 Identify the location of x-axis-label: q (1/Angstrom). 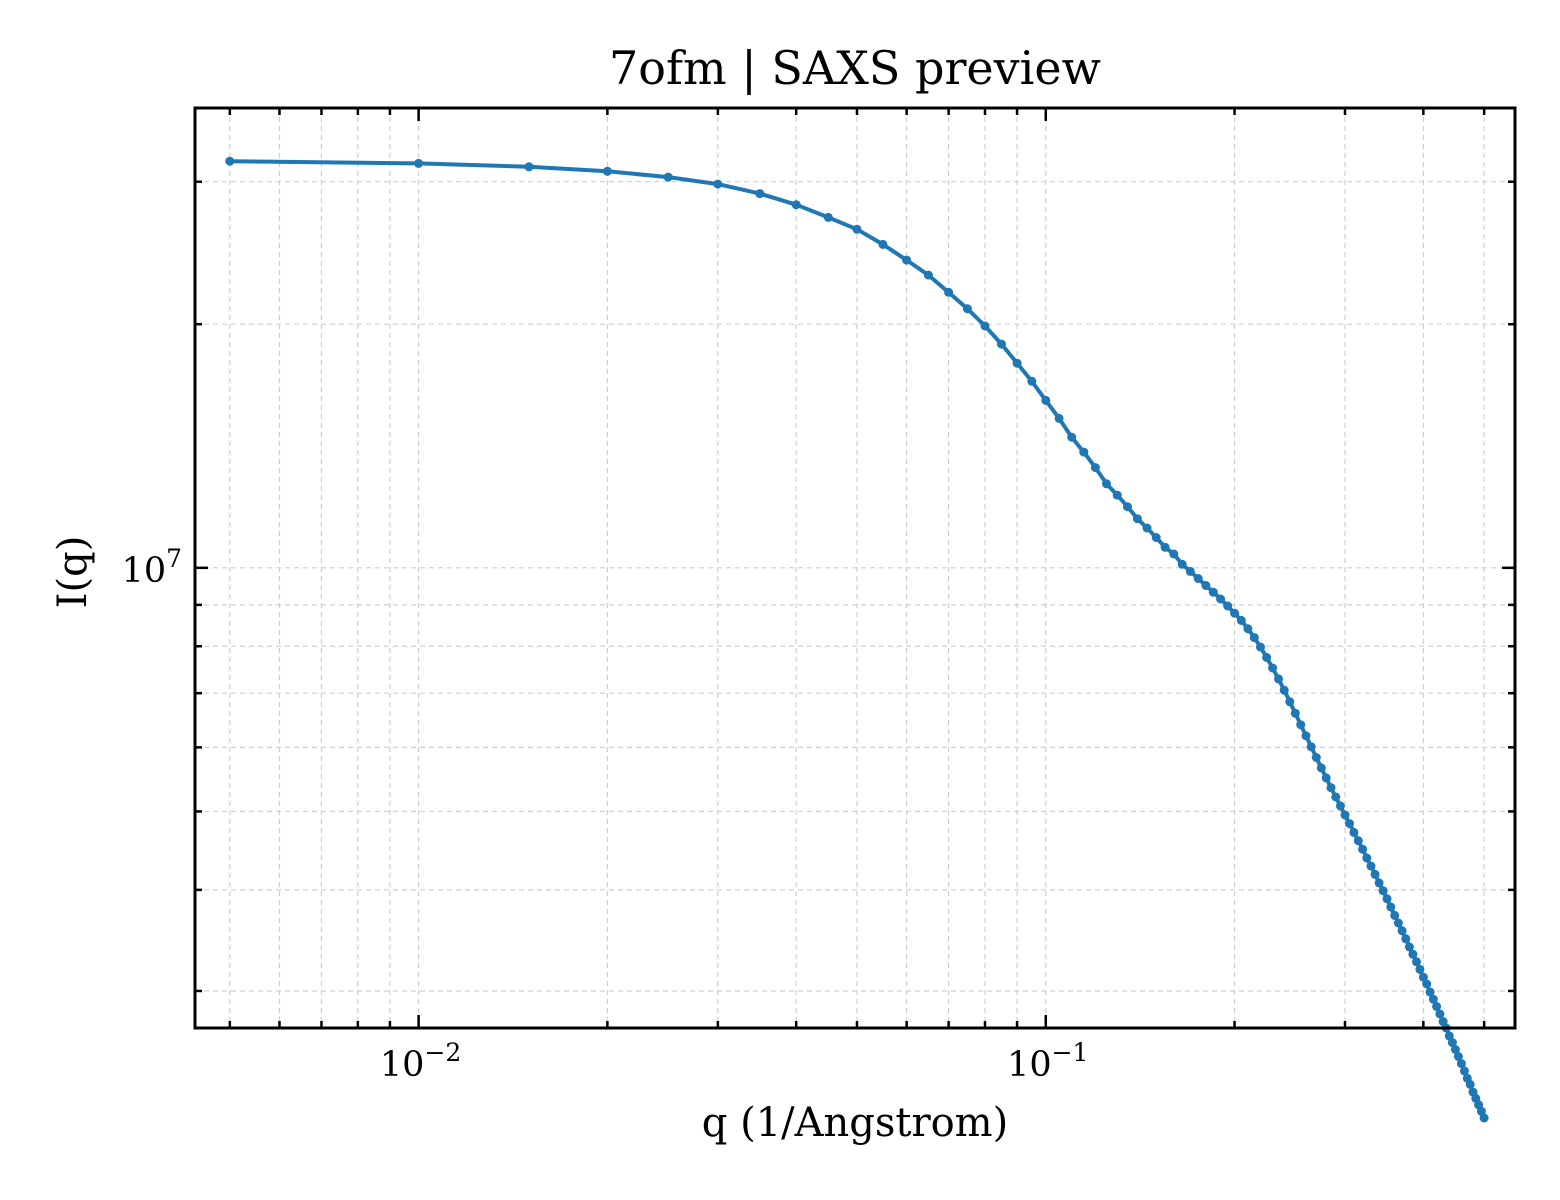
(855, 1123).